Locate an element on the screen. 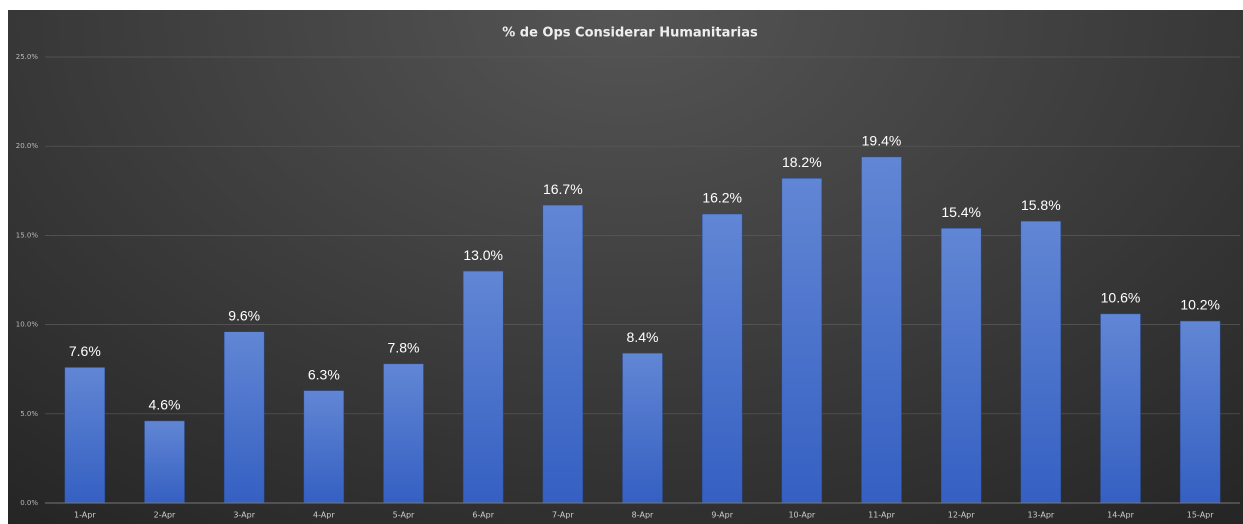 This screenshot has width=1243, height=524. data-label: 8.4% is located at coordinates (643, 337).